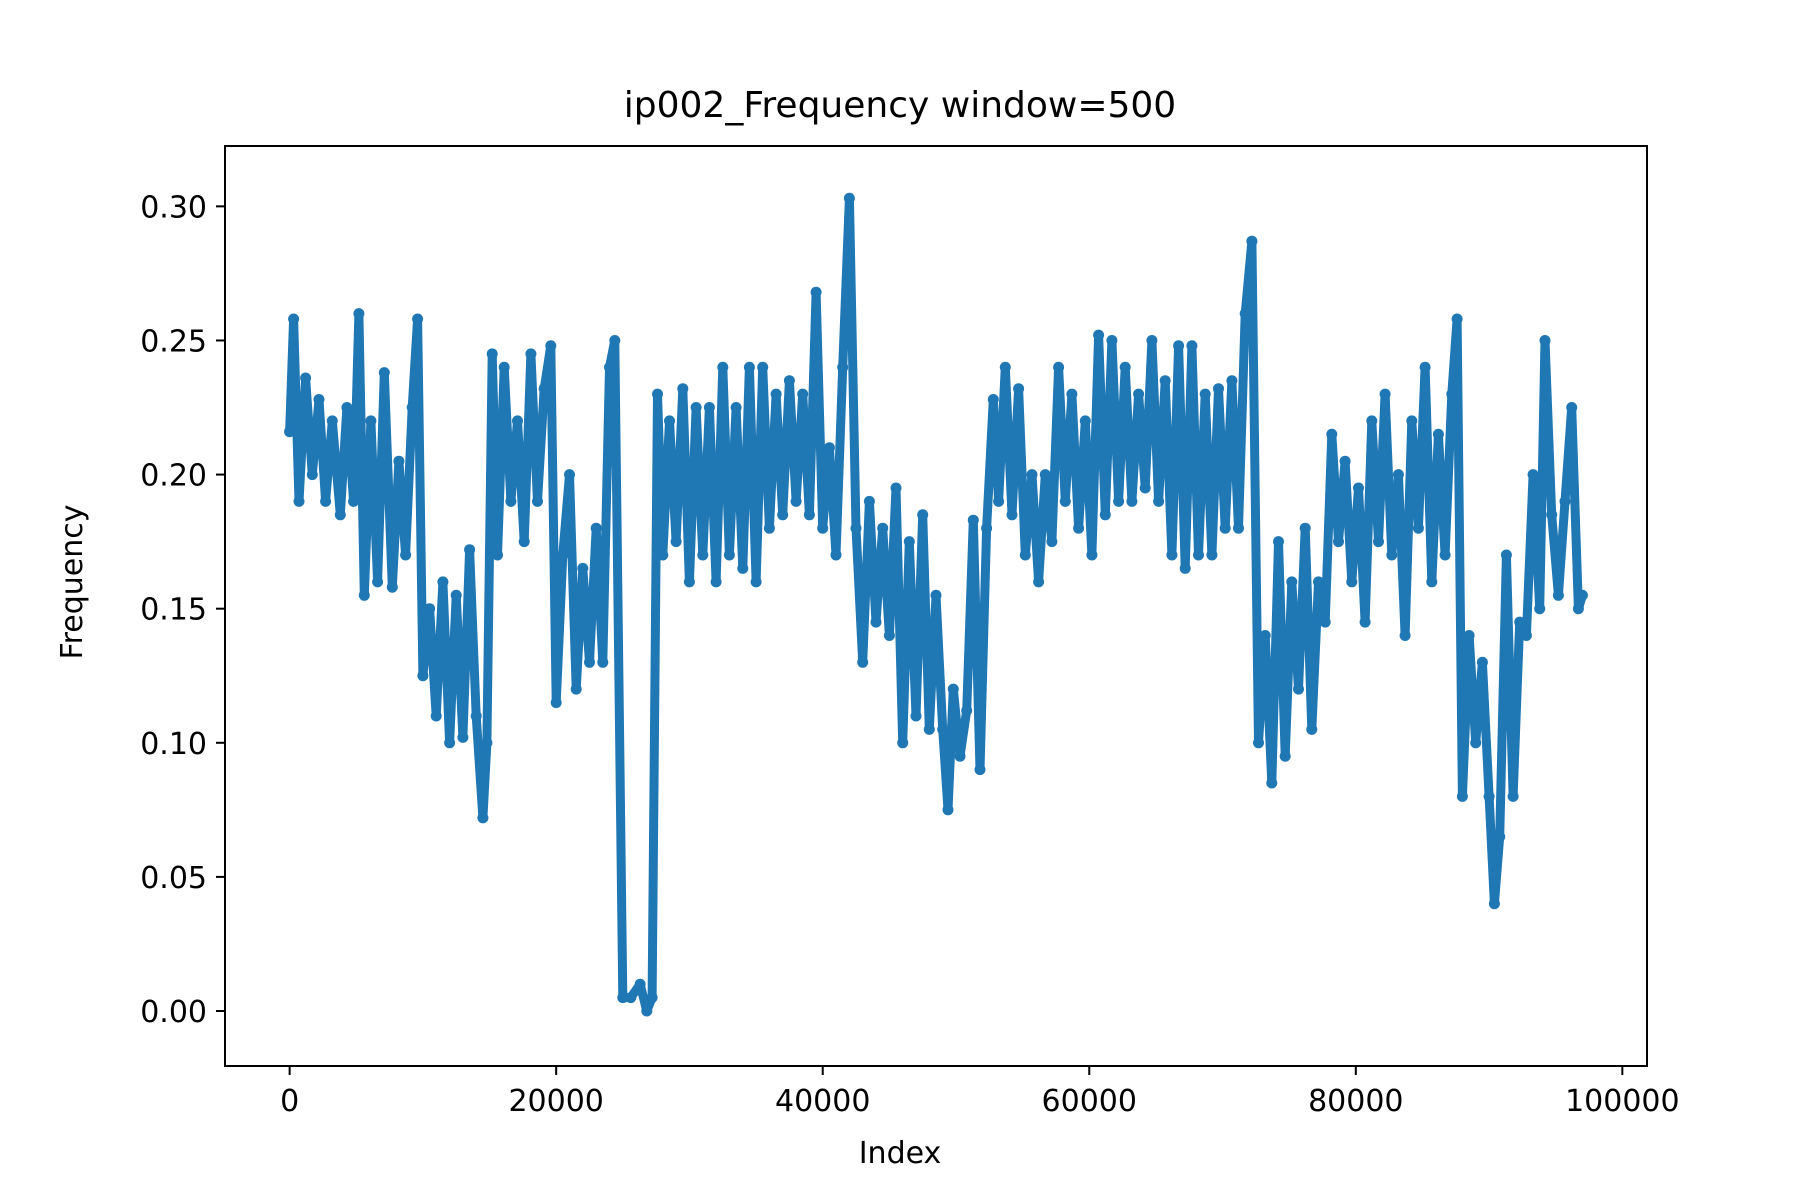 The height and width of the screenshot is (1200, 1800). I want to click on y-axis-label: Frequency, so click(72, 582).